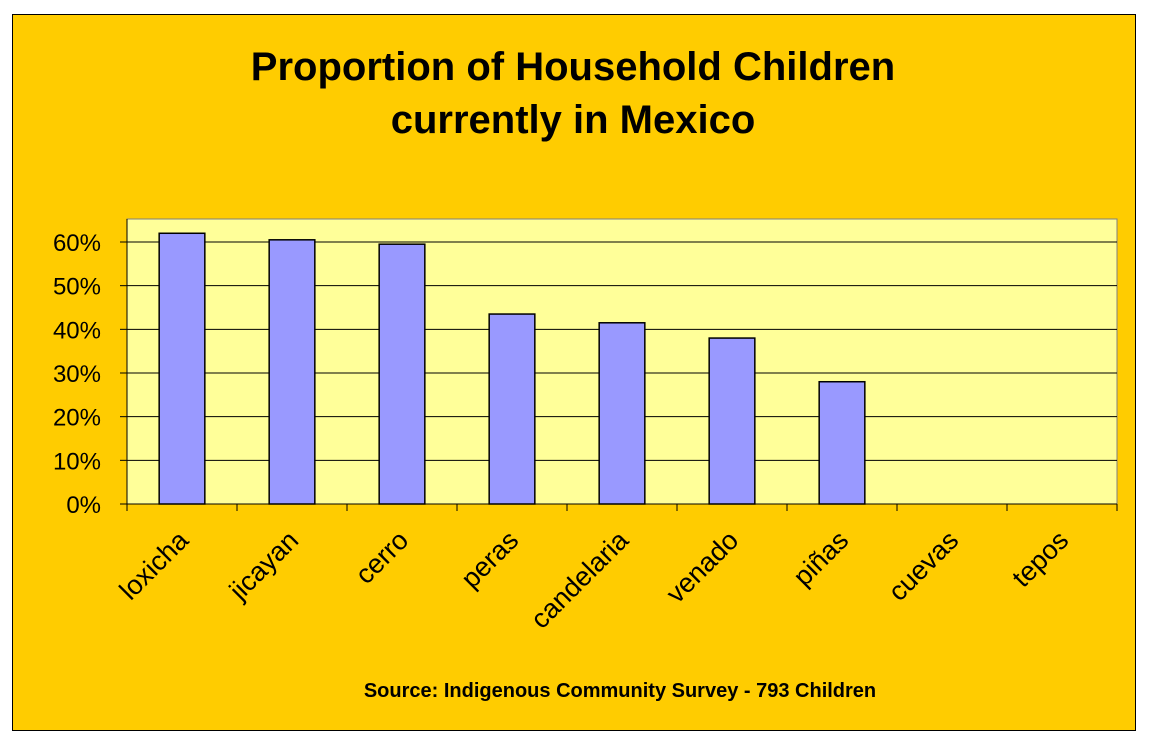 This screenshot has height=747, width=1152. Describe the element at coordinates (580, 579) in the screenshot. I see `x-category-label: candelaria` at that location.